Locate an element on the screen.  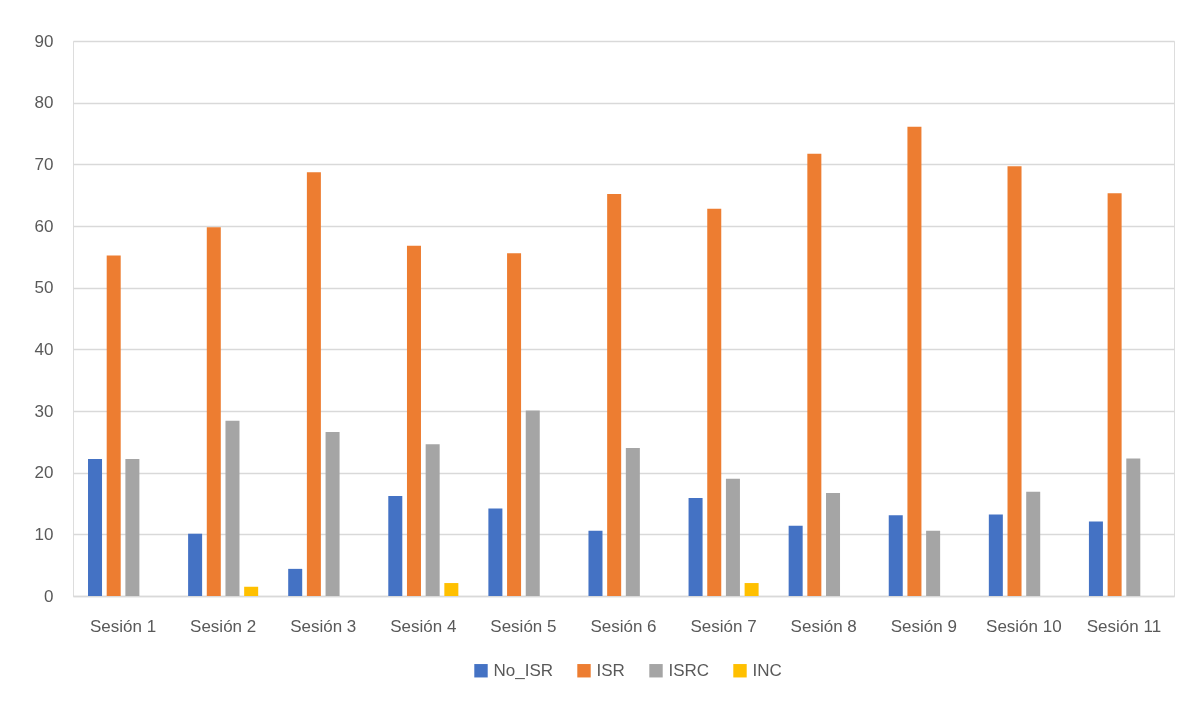
x-tick-label: Sesión 3 is located at coordinates (323, 626).